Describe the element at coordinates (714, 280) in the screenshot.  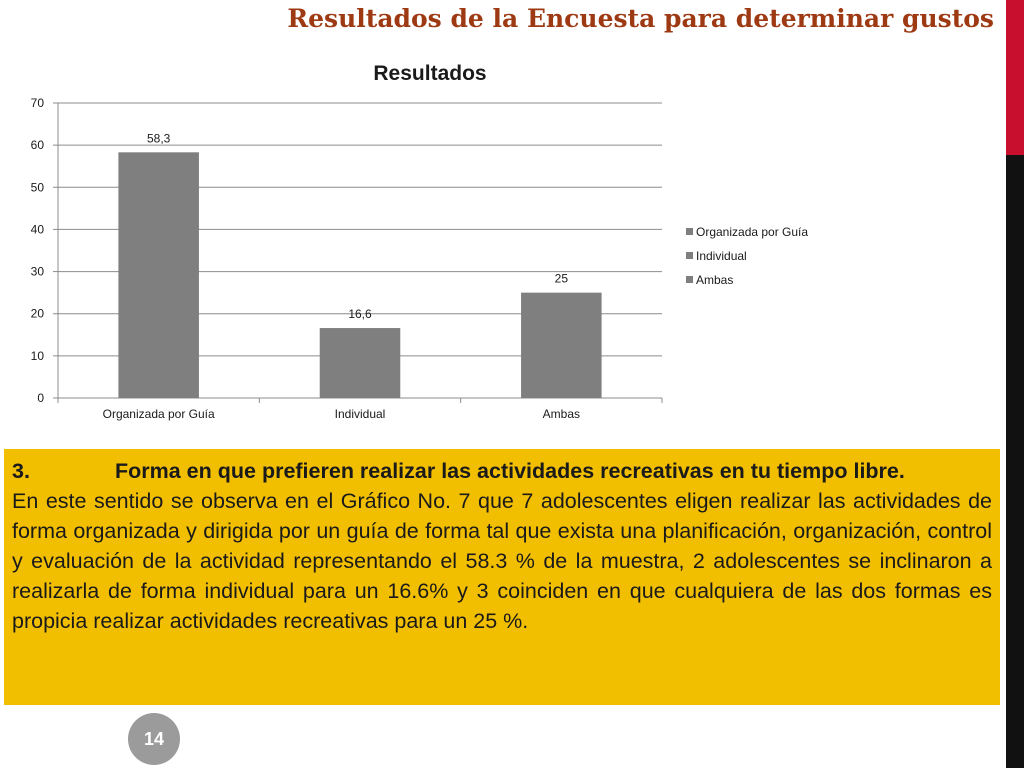
I see `legend-label: Ambas` at that location.